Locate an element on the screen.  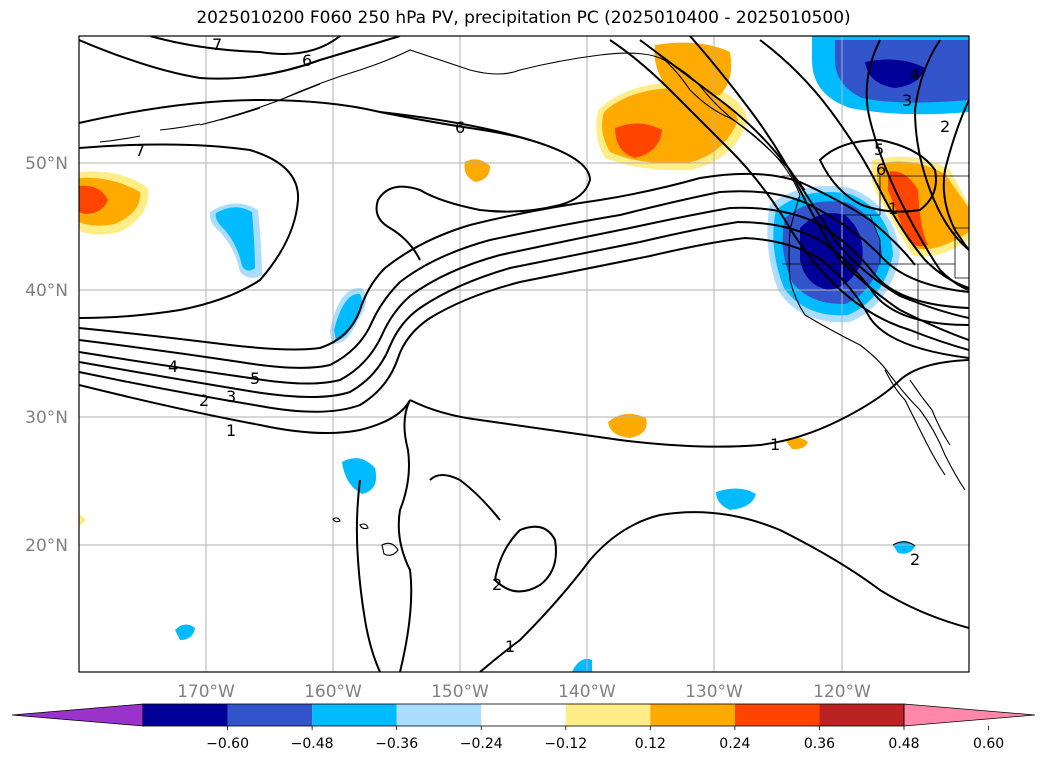
colorbar-frame is located at coordinates (523, 715).